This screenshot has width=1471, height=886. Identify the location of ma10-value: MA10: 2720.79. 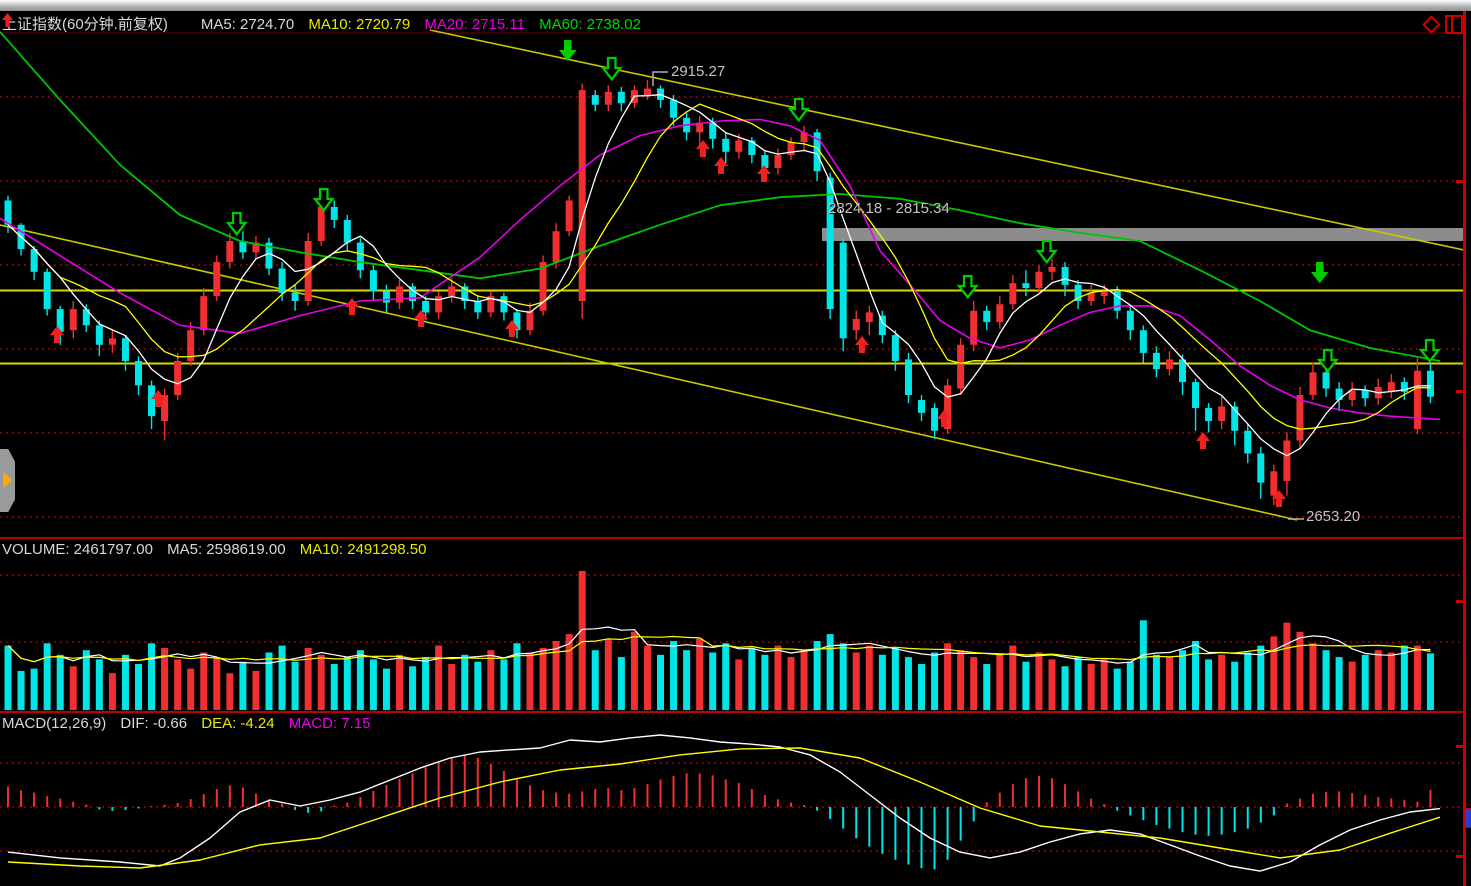
(359, 24).